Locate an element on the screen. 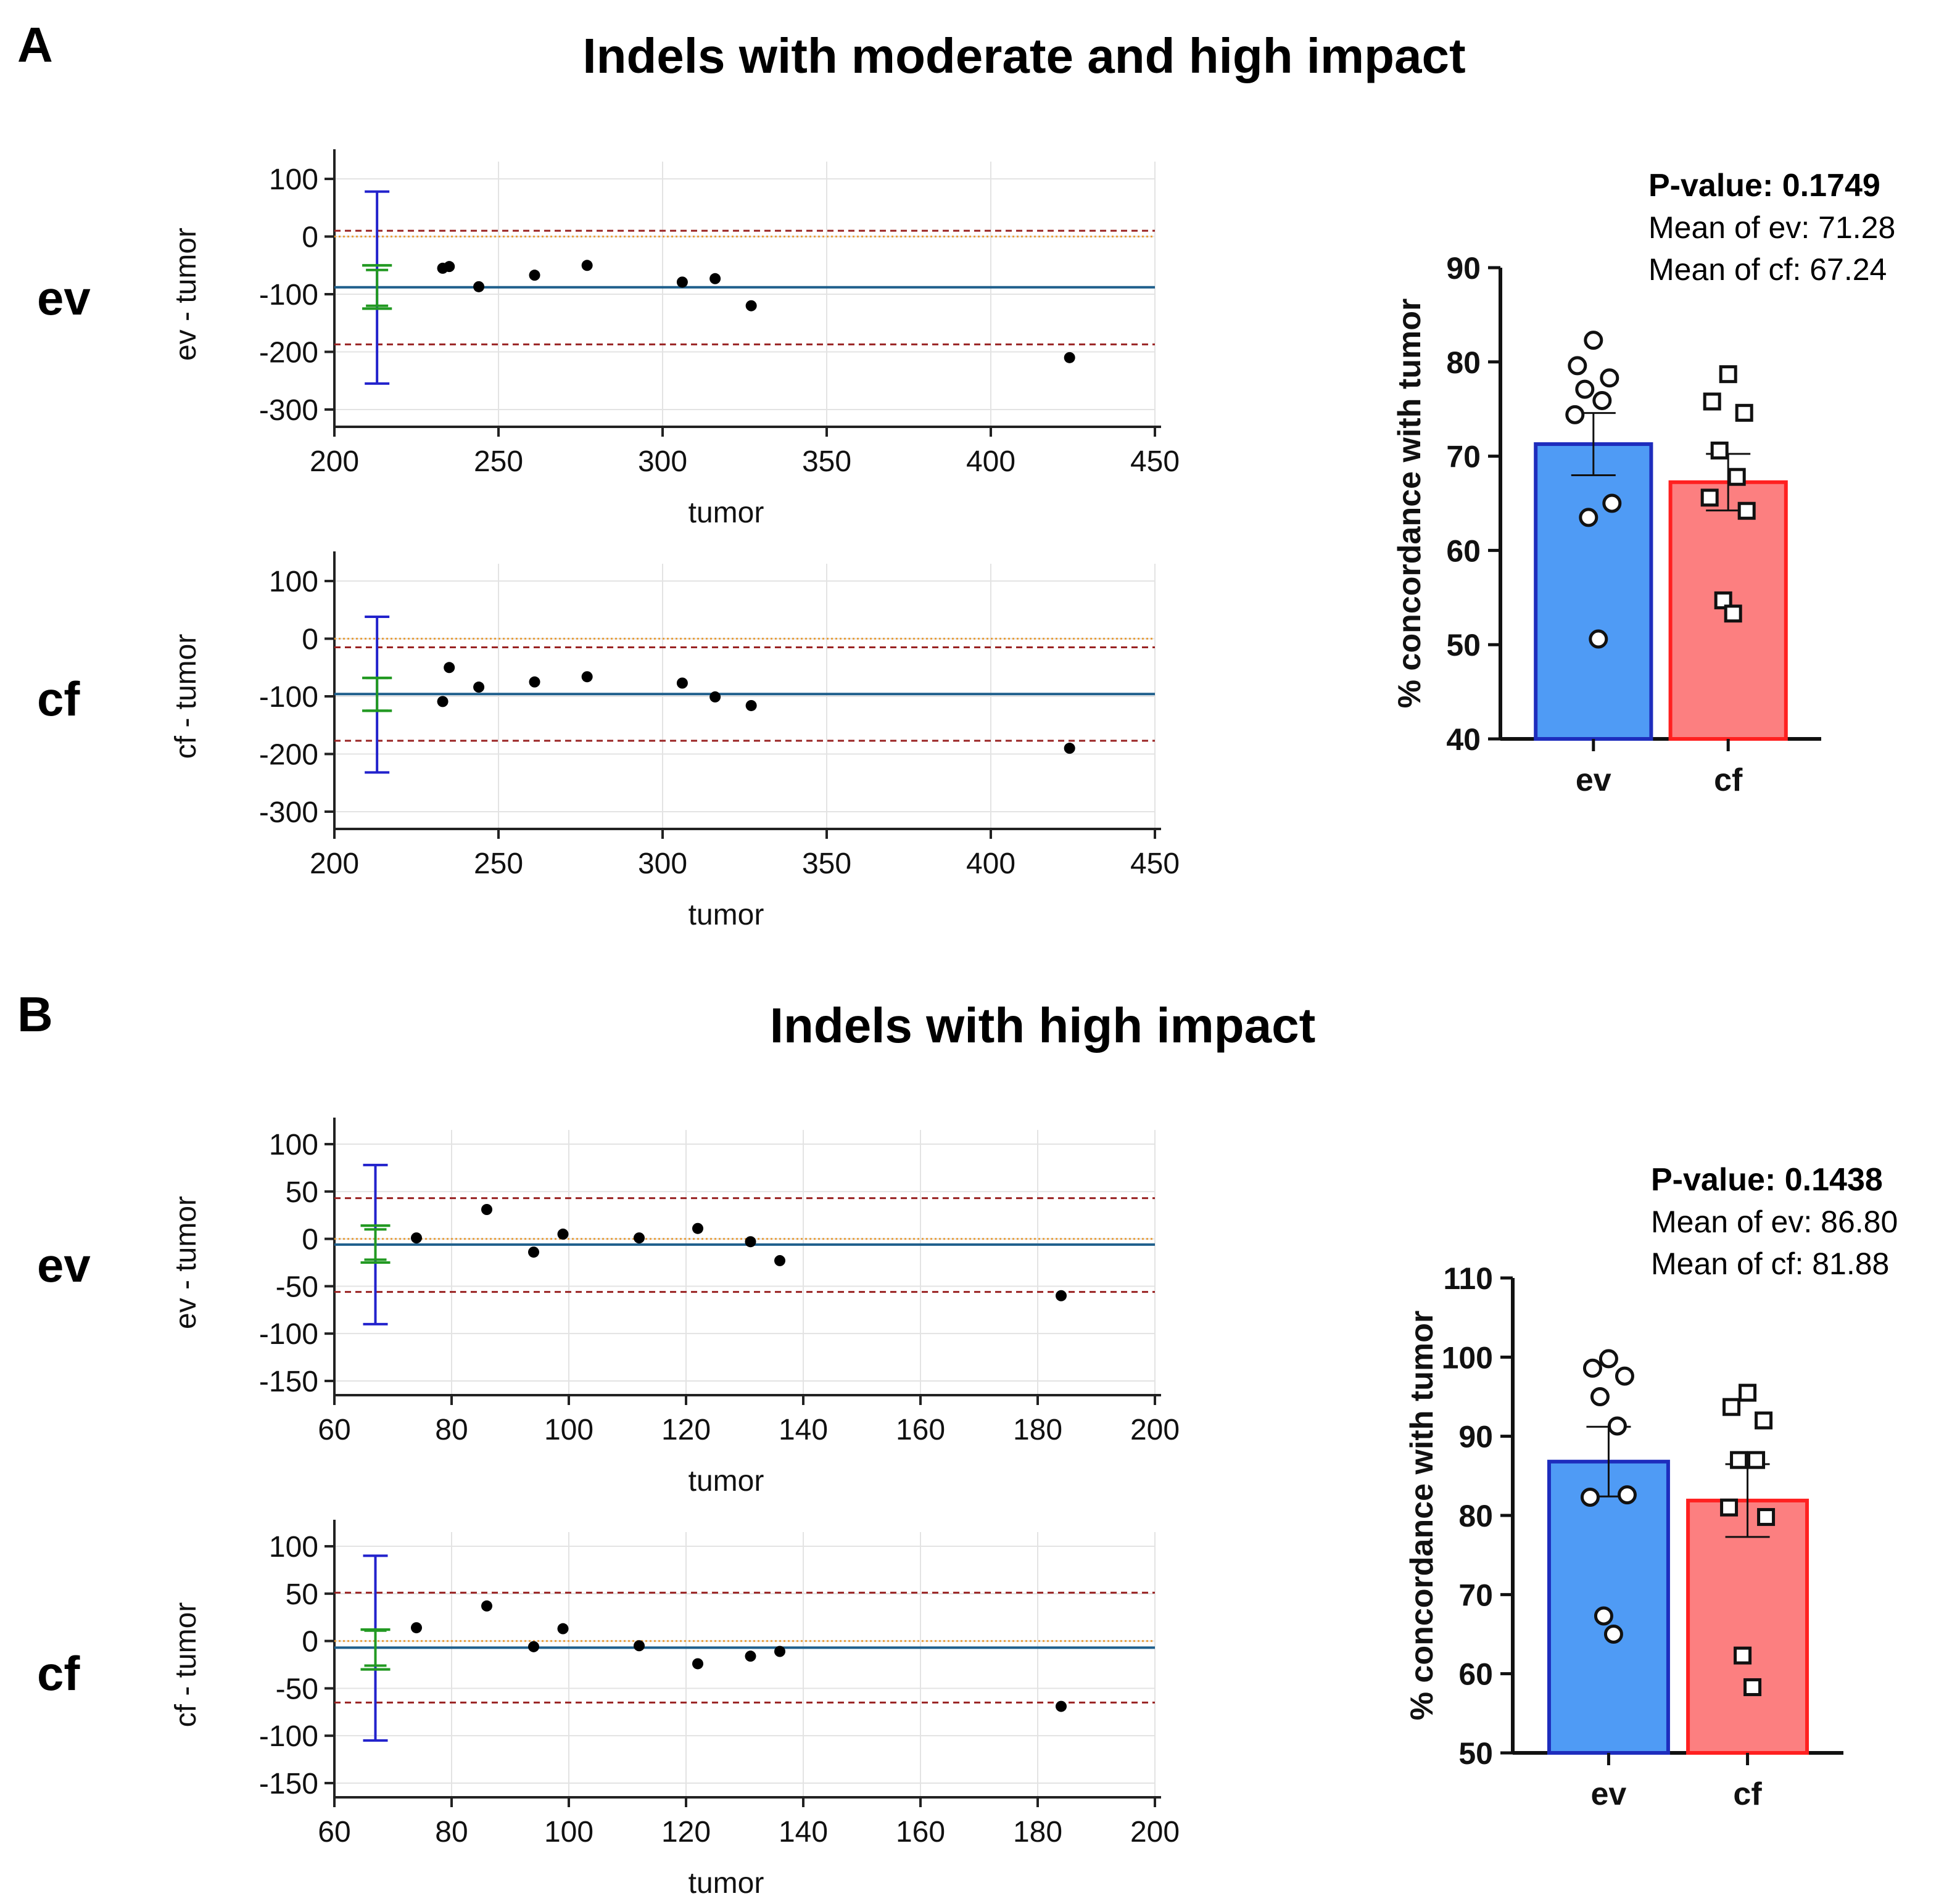  panel-b-ev-y-tick-label-2: 0 is located at coordinates (310, 1240).